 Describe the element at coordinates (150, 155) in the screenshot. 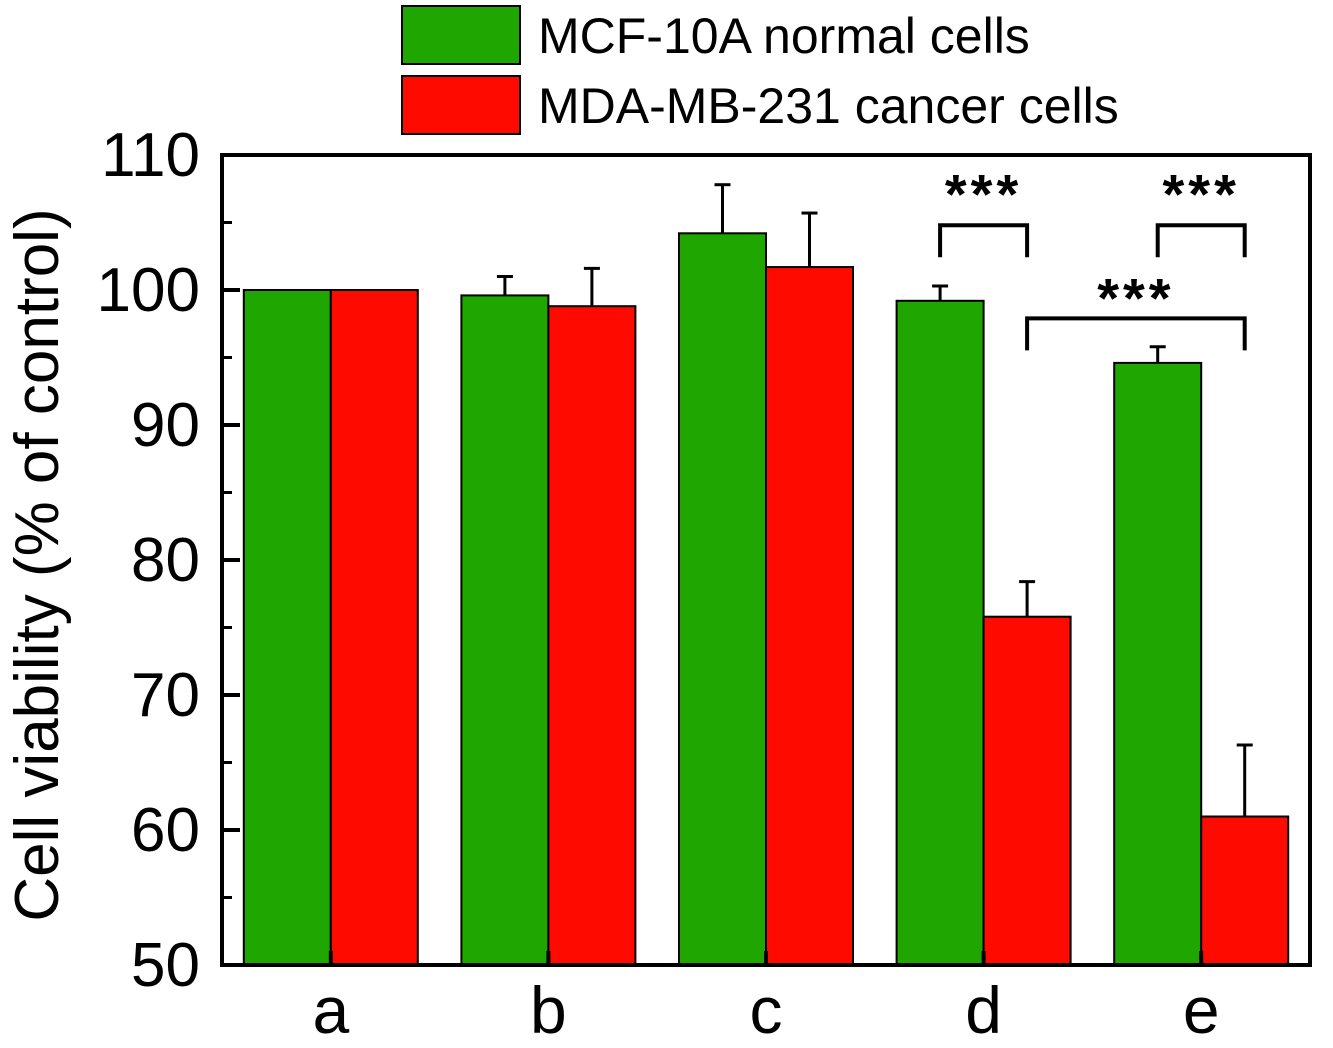

I see `y-tick-label: 110` at that location.